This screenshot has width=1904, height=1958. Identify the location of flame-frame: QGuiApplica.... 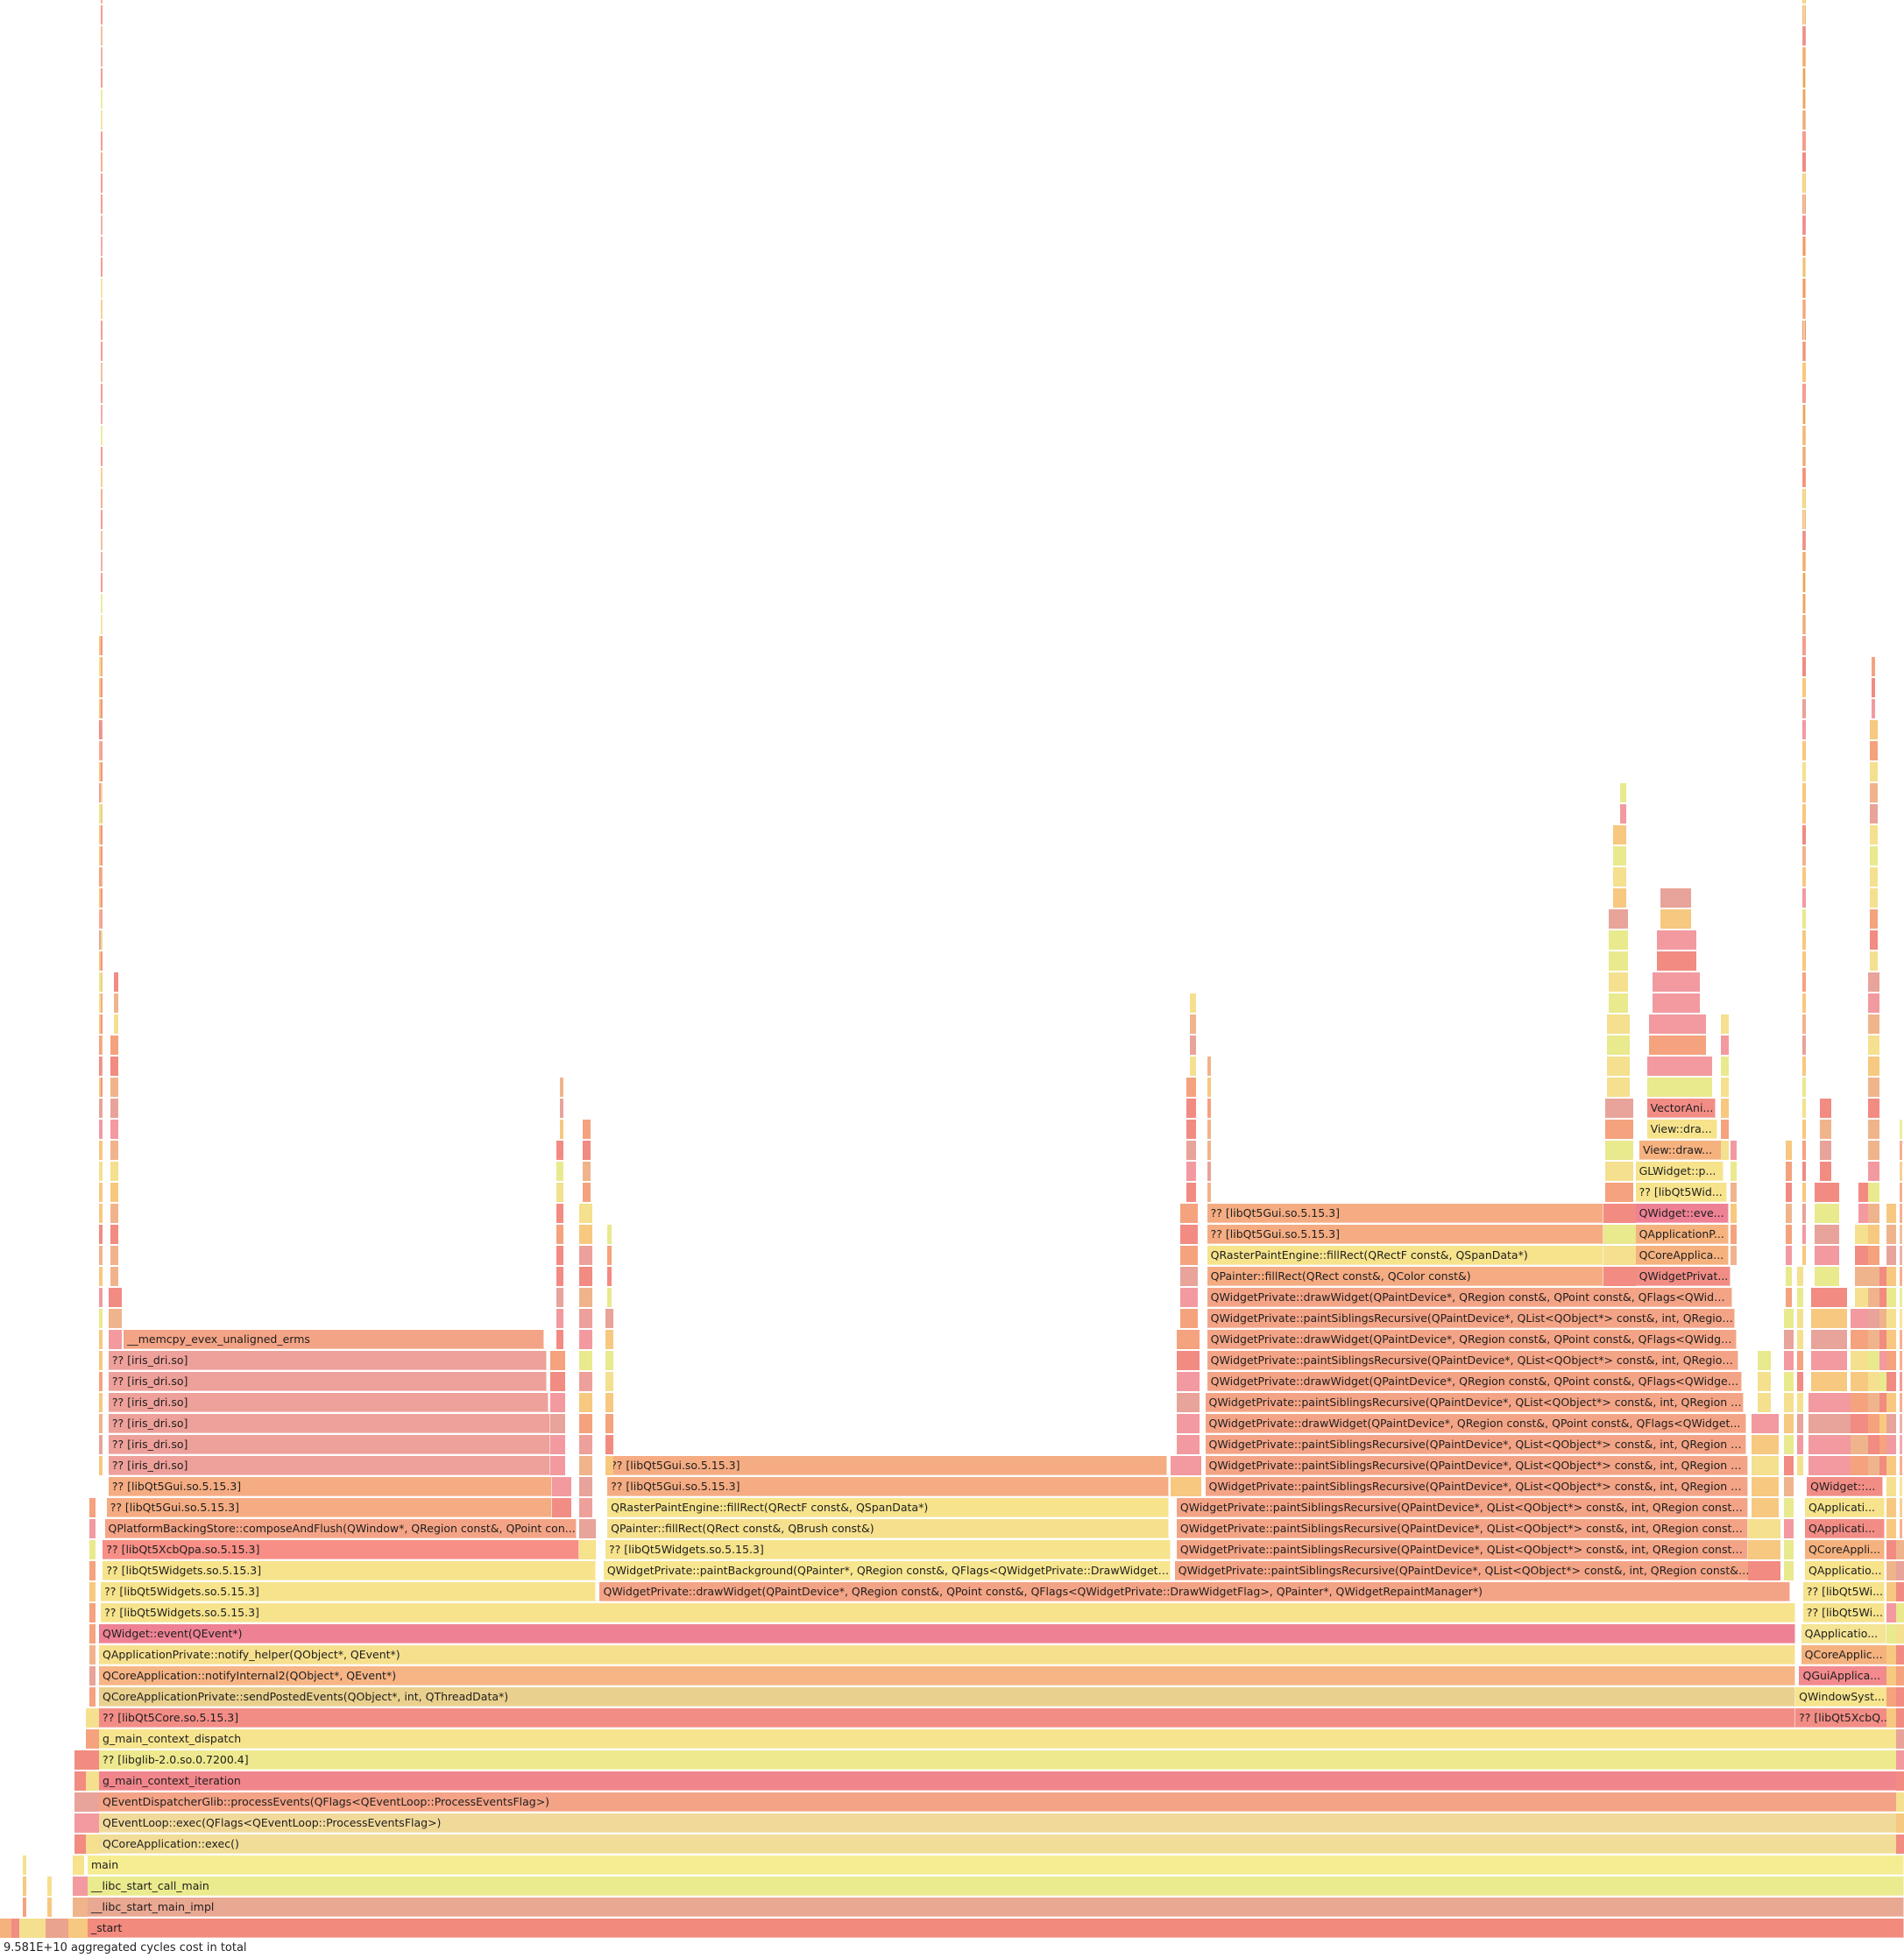
(1845, 1676).